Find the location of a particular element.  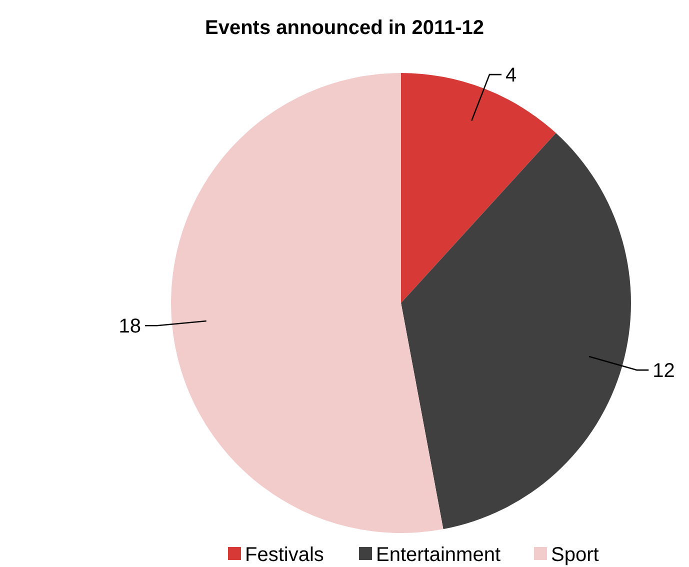

data-label: 18 is located at coordinates (130, 327).